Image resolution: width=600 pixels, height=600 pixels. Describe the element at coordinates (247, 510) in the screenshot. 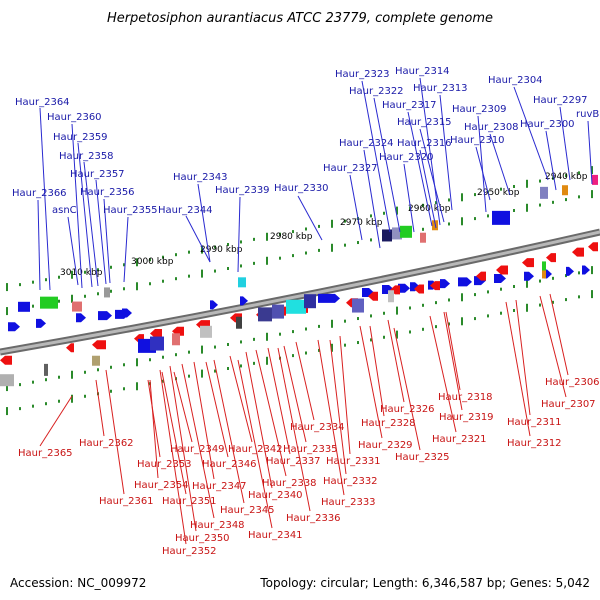

I see `gene-label: Haur_2345` at that location.